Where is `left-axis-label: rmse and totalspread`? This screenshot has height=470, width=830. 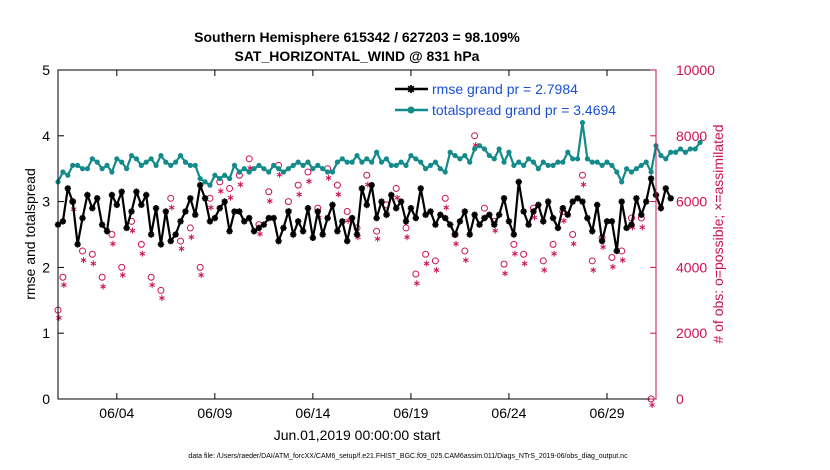
left-axis-label: rmse and totalspread is located at coordinates (30, 234).